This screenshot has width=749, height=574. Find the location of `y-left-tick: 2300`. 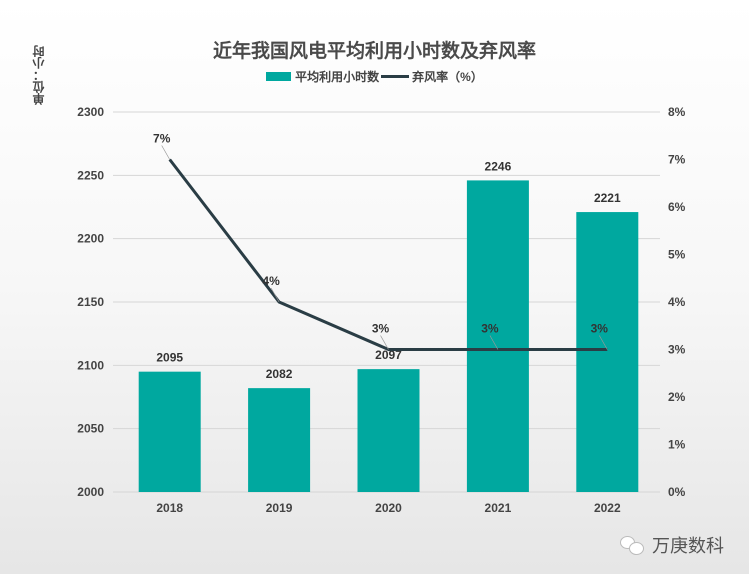

y-left-tick: 2300 is located at coordinates (90, 112).